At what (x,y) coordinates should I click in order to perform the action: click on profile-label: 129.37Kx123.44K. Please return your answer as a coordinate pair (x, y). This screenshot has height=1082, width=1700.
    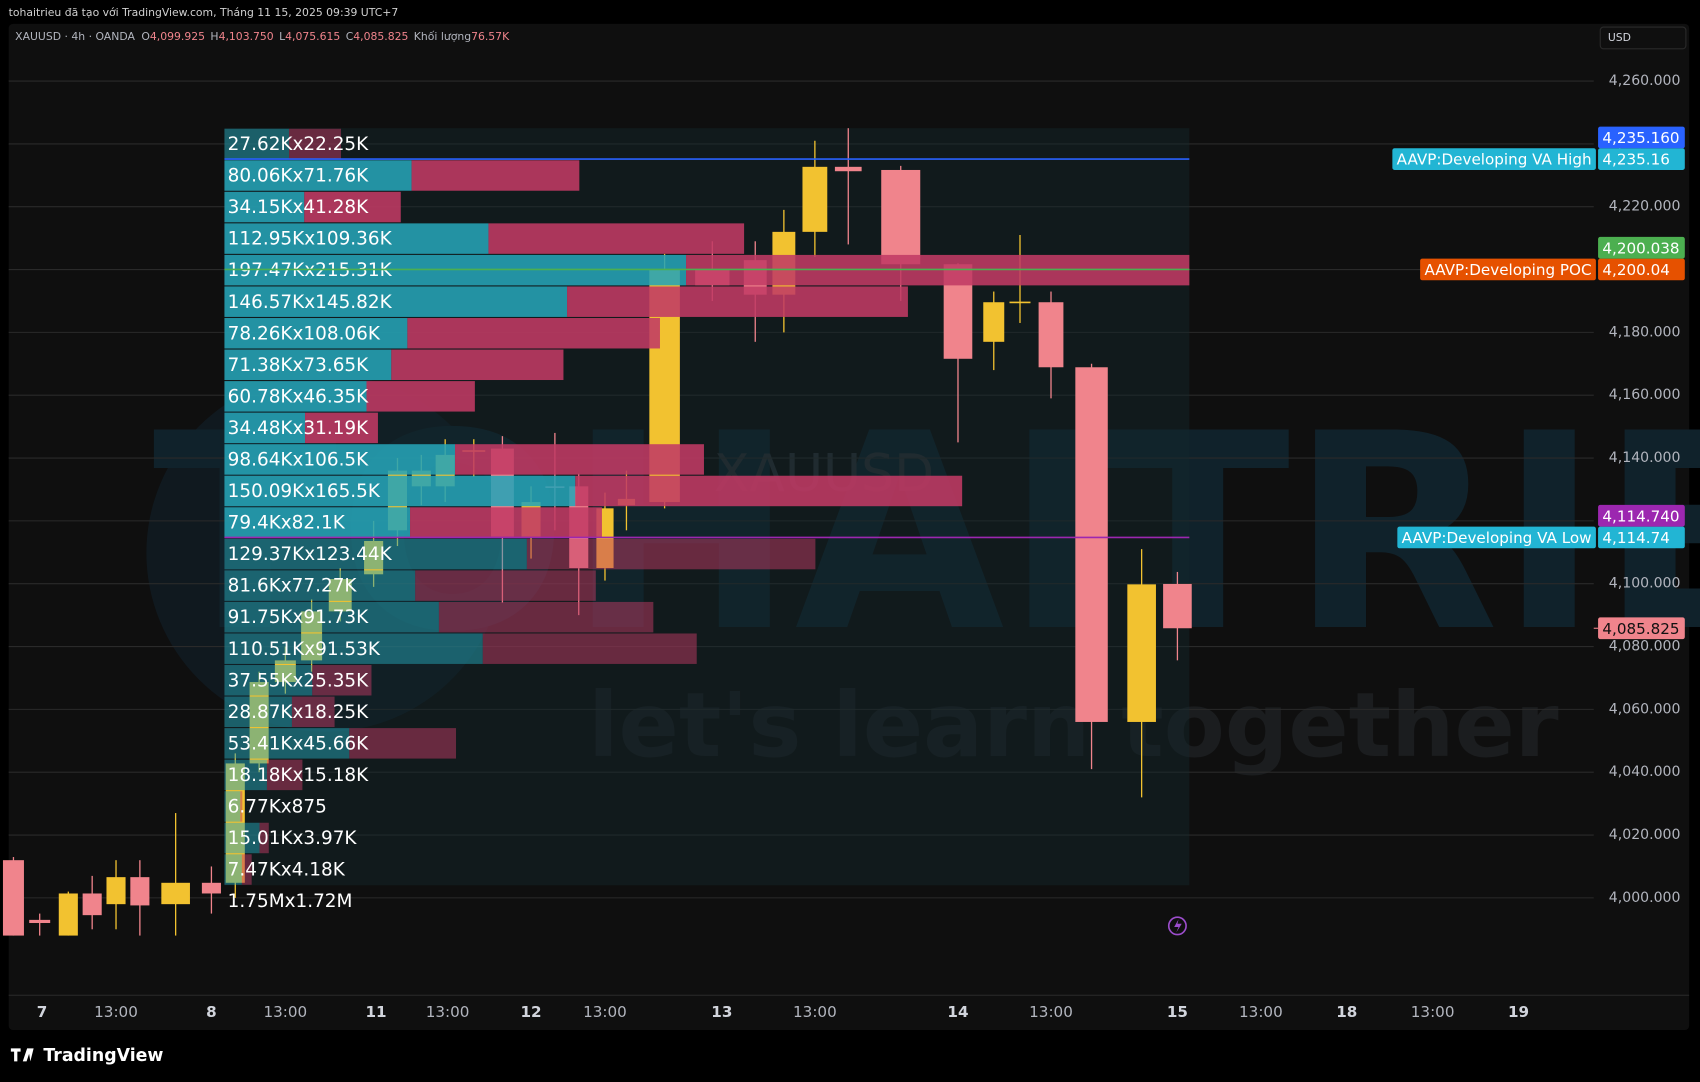
    Looking at the image, I should click on (310, 554).